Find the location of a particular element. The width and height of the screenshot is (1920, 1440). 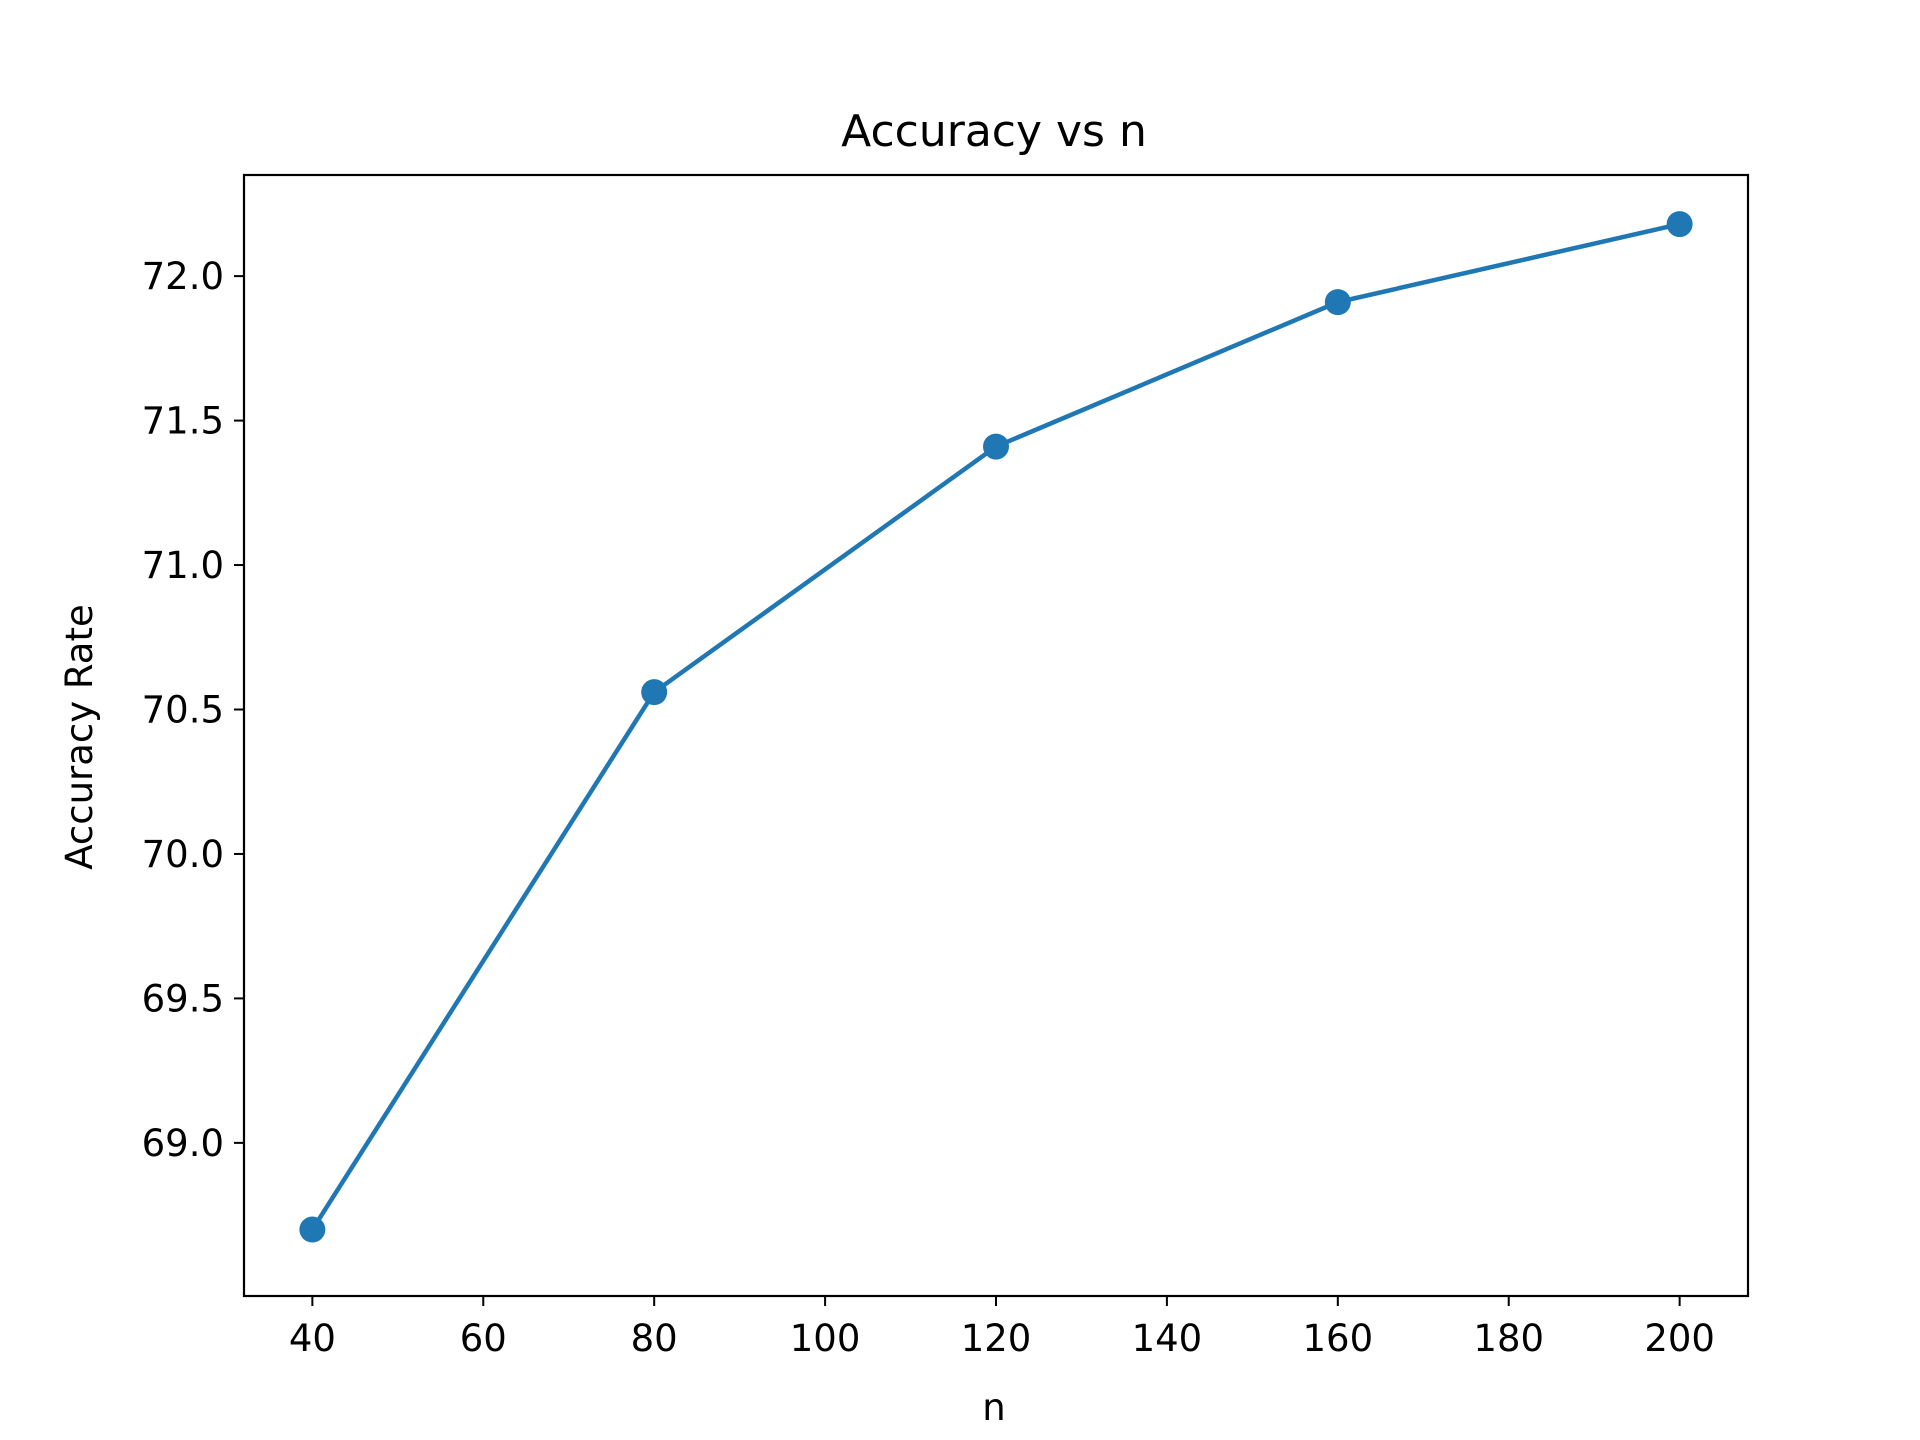

x-tick-label: 80 is located at coordinates (654, 1338).